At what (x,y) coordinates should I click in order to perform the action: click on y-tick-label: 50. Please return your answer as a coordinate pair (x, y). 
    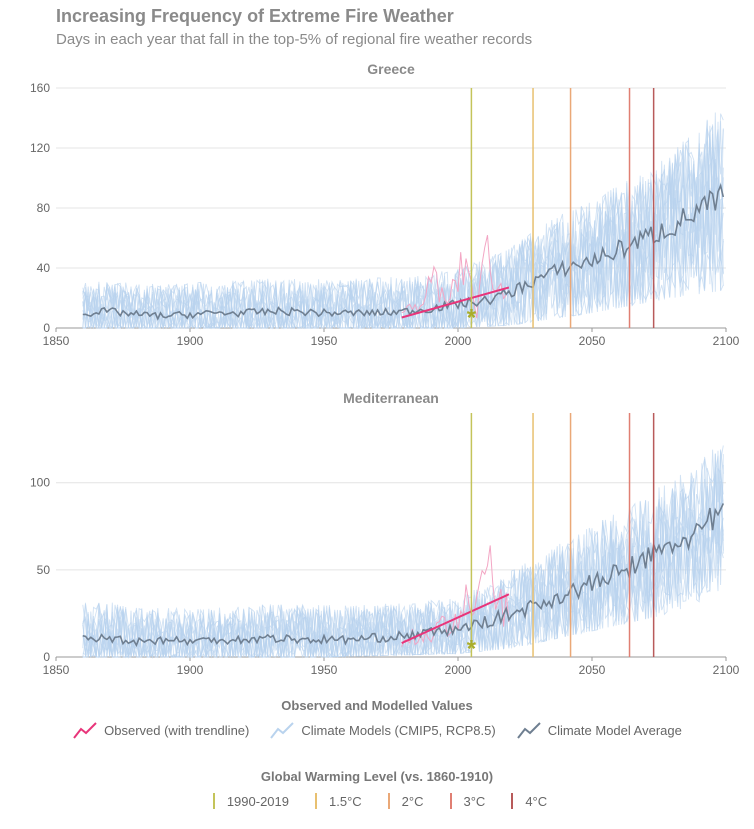
    Looking at the image, I should click on (44, 570).